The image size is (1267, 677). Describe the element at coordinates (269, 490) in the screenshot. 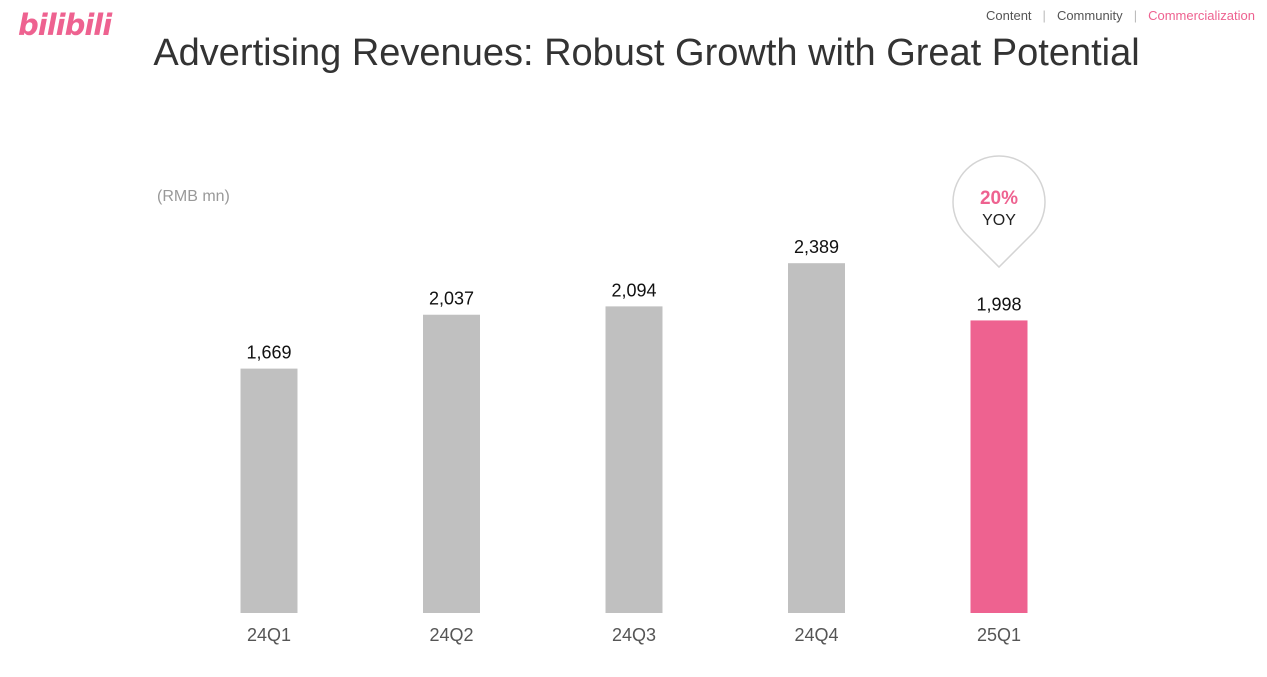

I see `bar-24q1` at that location.